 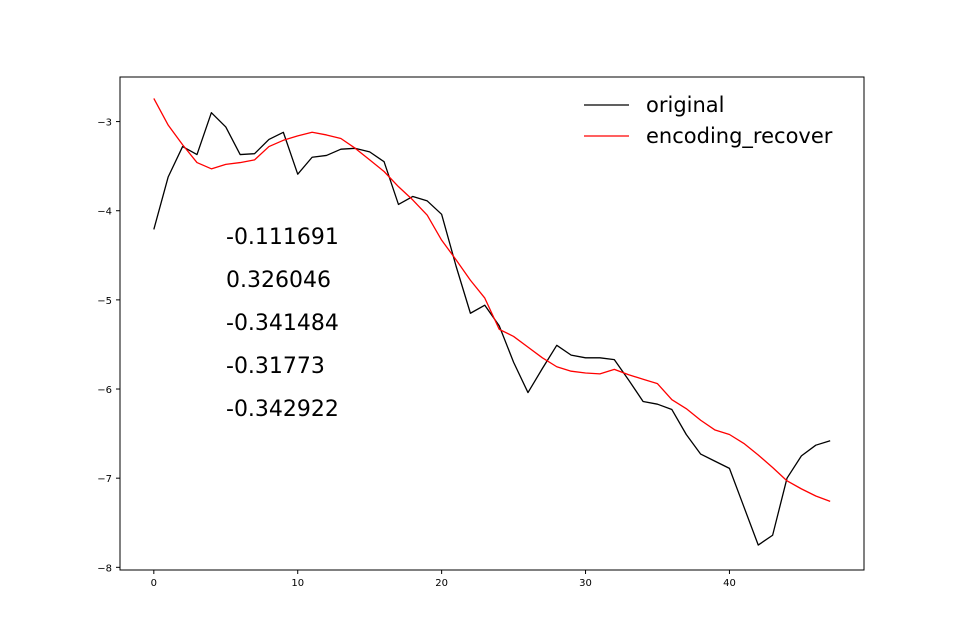 I want to click on legend-label: original, so click(x=685, y=105).